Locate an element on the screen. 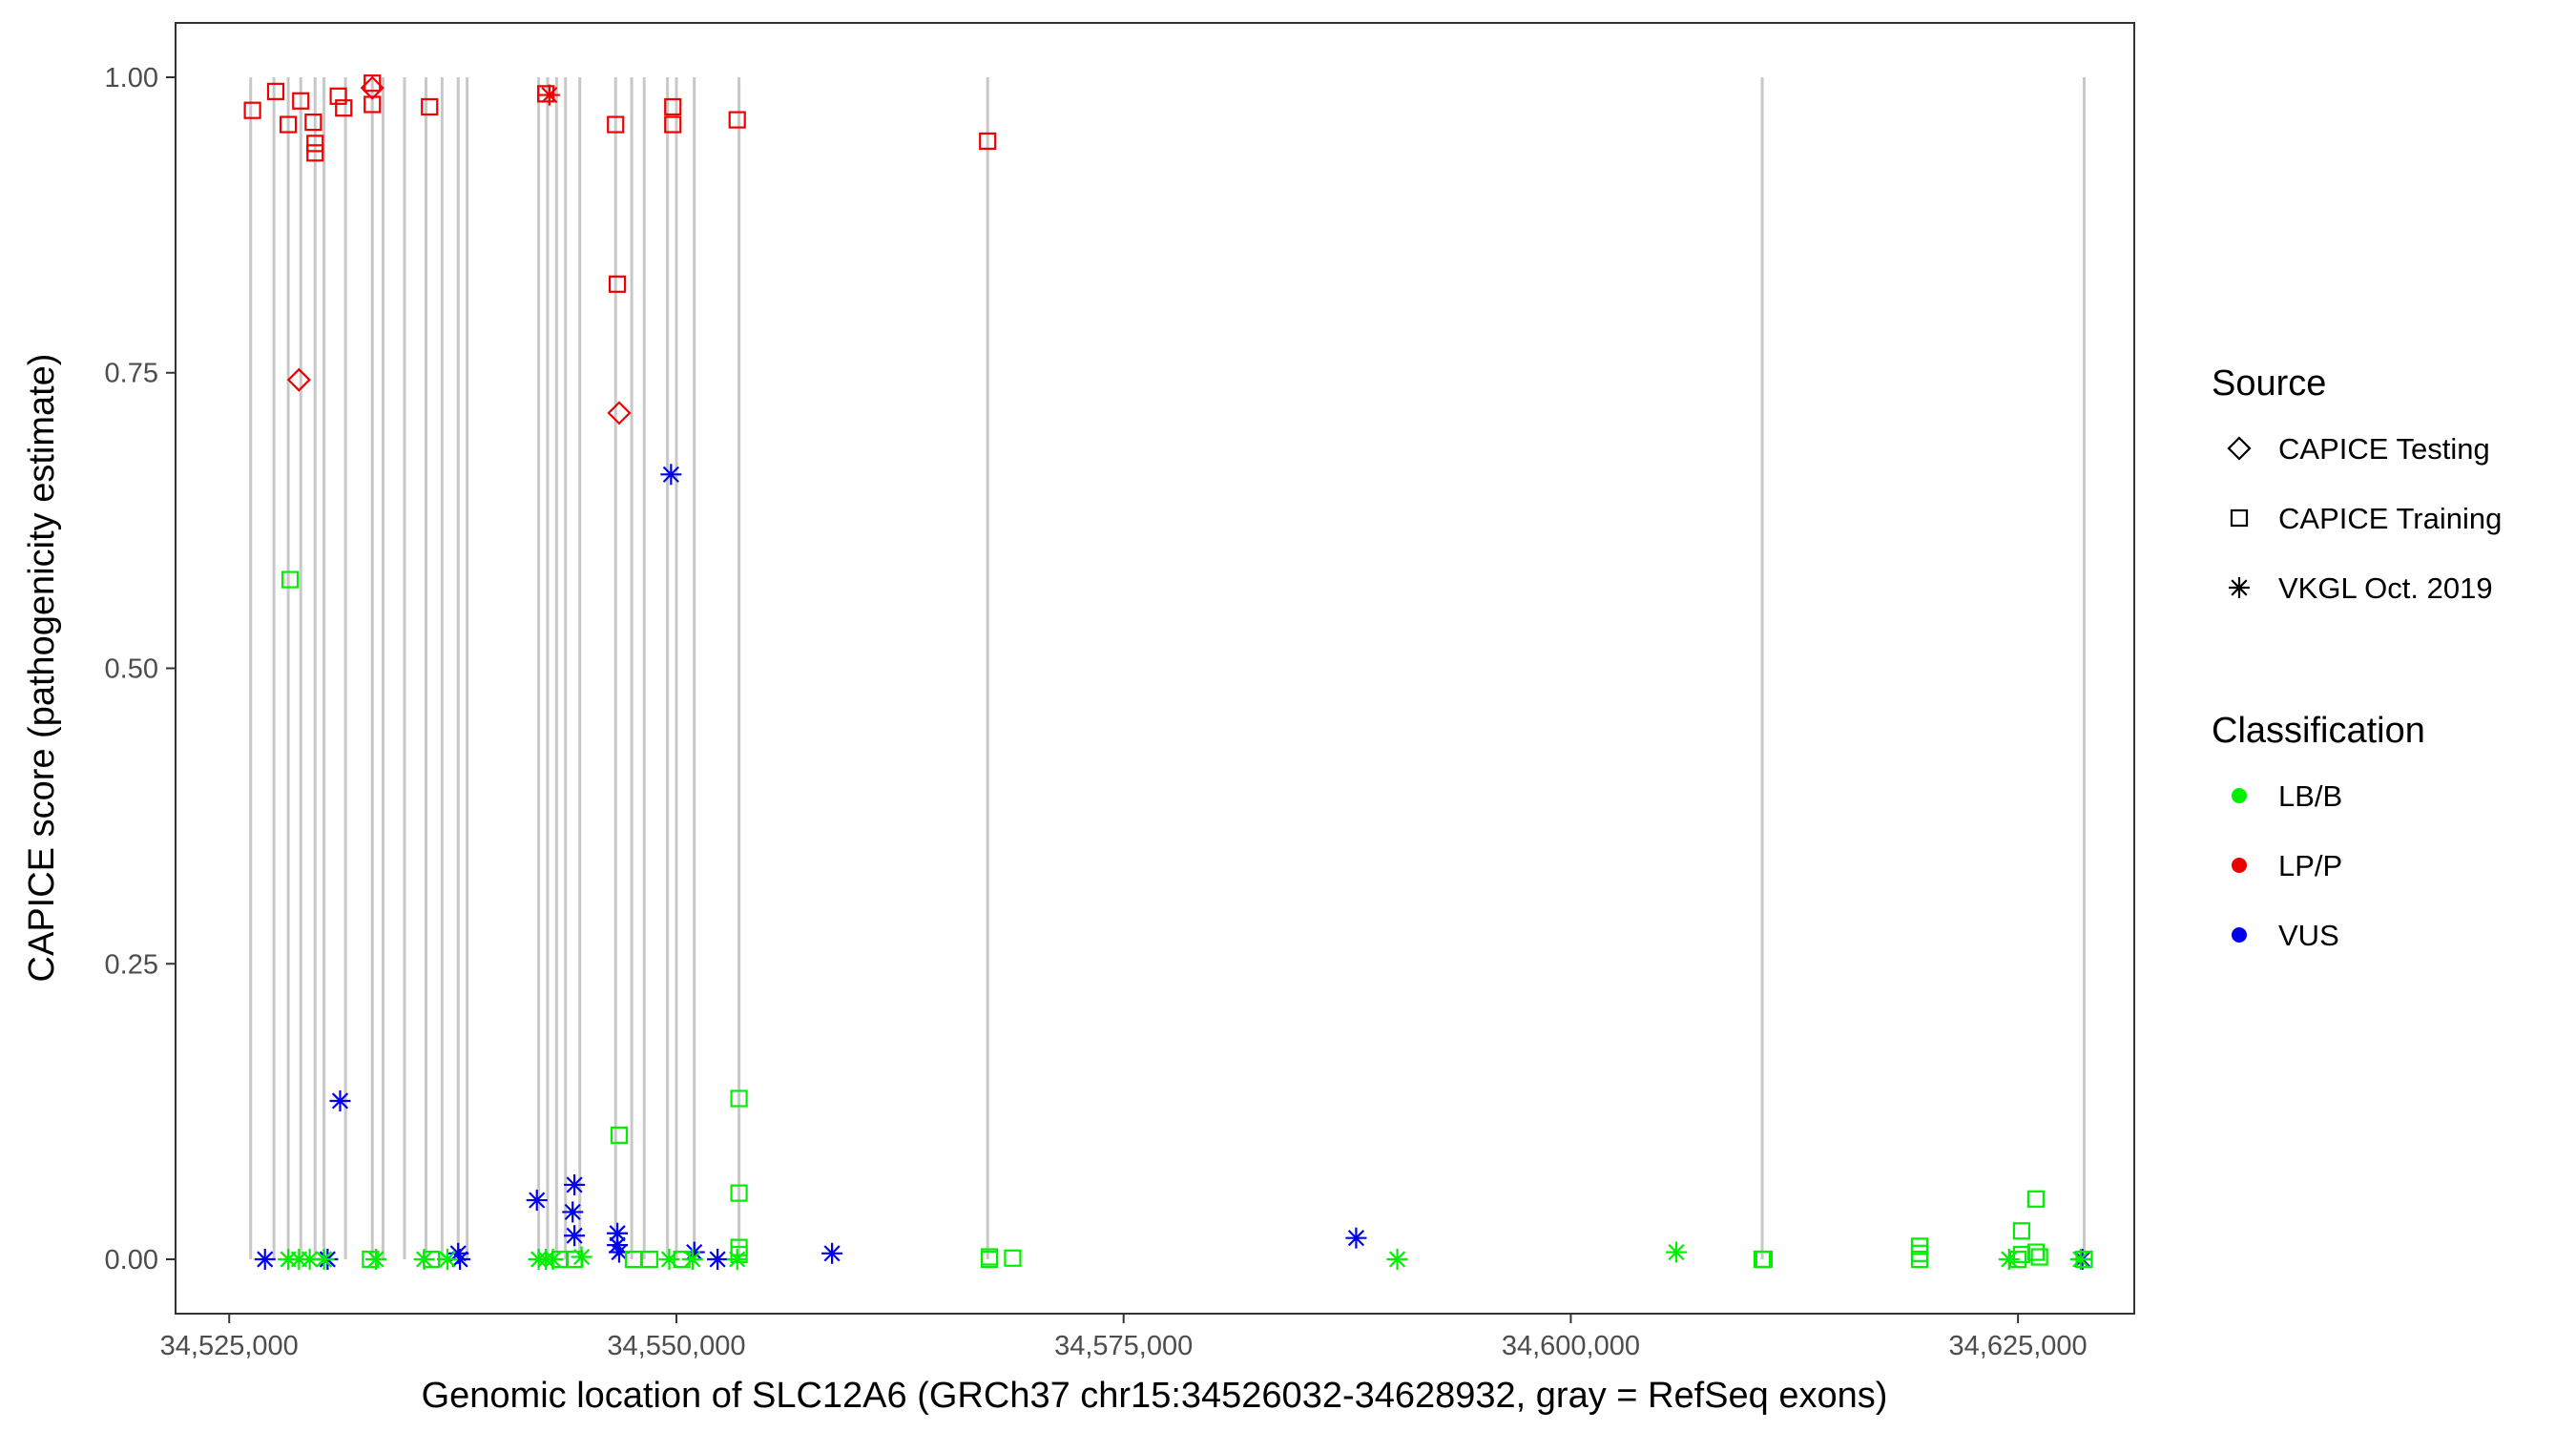 This screenshot has width=2576, height=1431. legend-label: CAPICE Training is located at coordinates (2390, 518).